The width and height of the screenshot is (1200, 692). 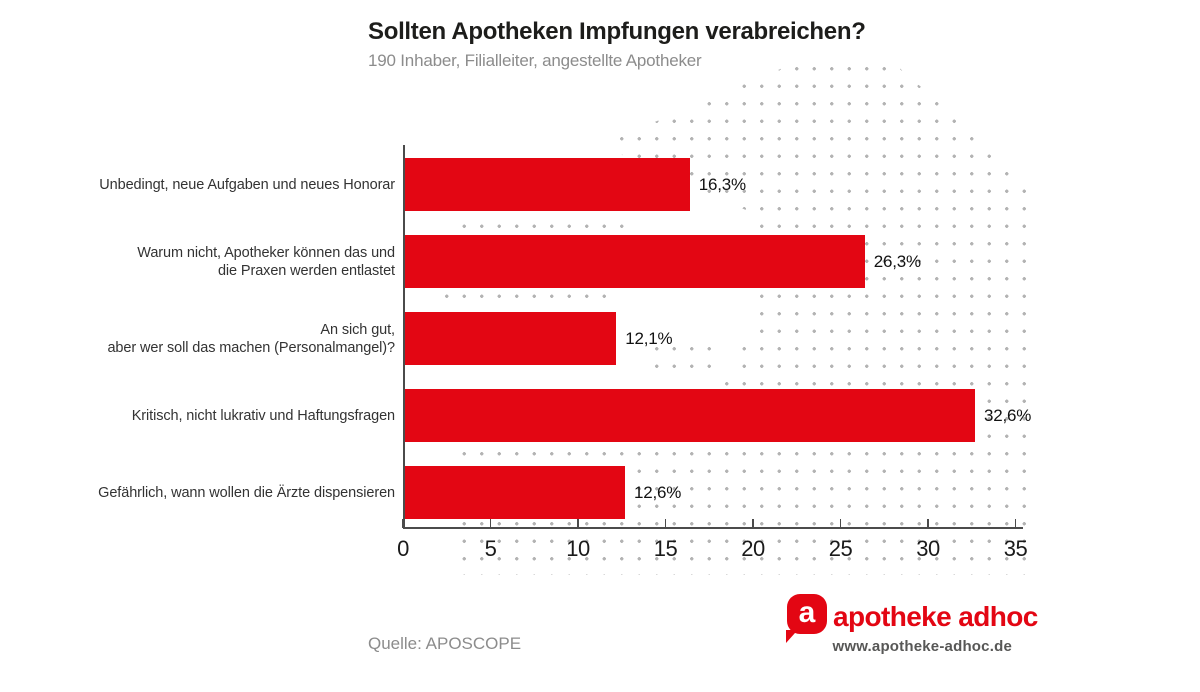 I want to click on bar-value-label: 32,6%, so click(x=1008, y=415).